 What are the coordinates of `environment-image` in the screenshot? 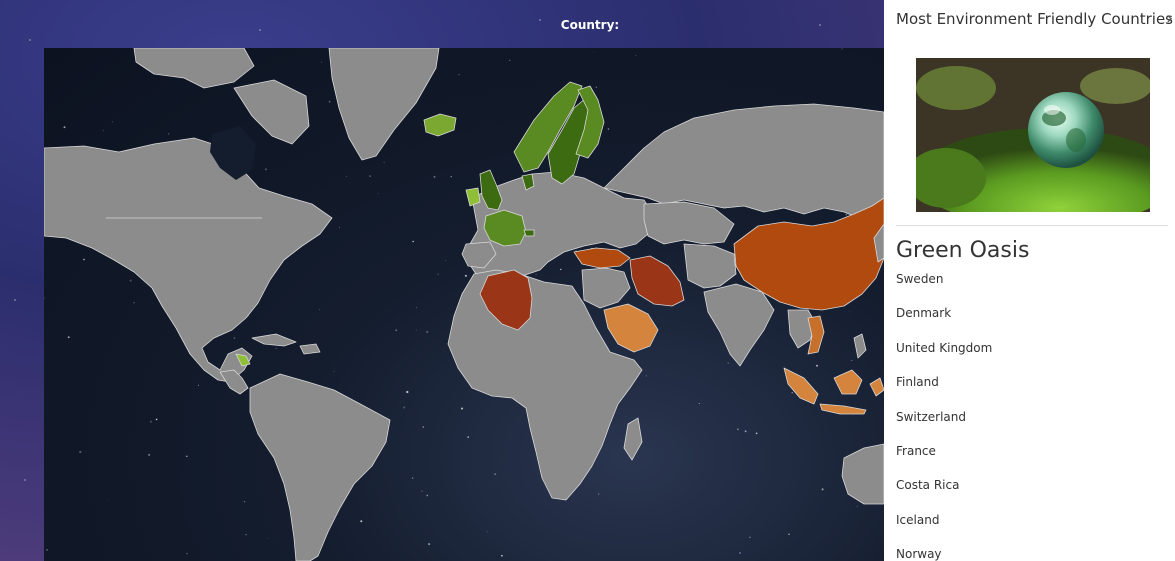 It's located at (1033, 135).